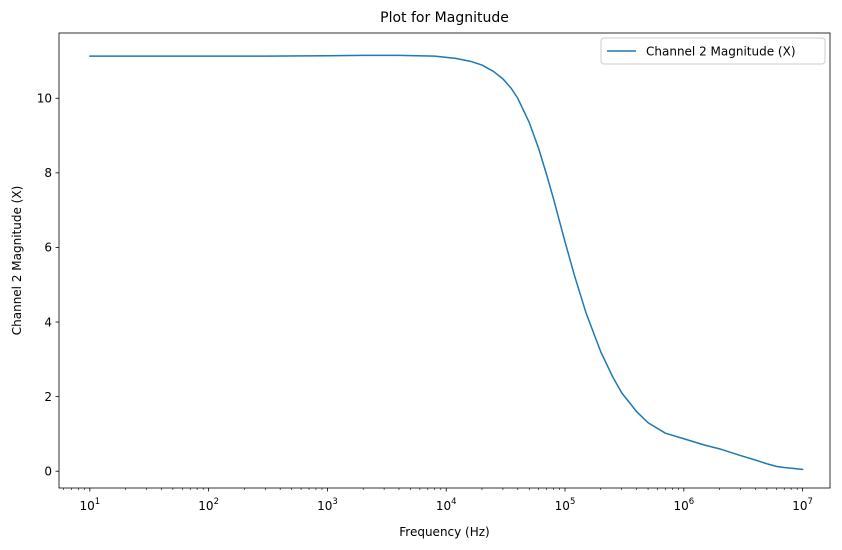 This screenshot has width=842, height=550. I want to click on y-tick-label: 8, so click(48, 173).